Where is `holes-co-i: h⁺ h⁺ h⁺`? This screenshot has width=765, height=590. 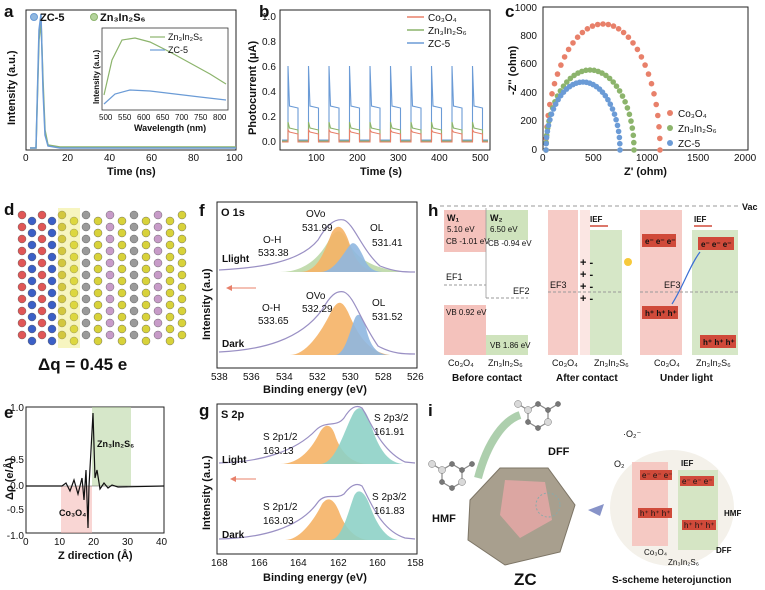 holes-co-i: h⁺ h⁺ h⁺ is located at coordinates (655, 513).